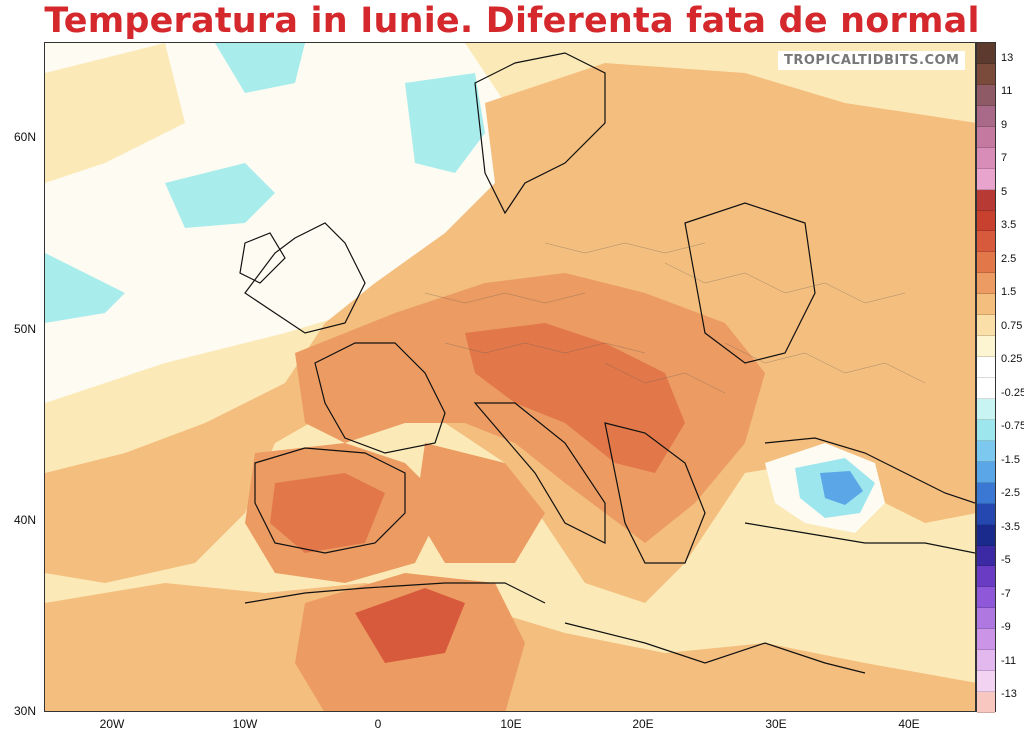 This screenshot has height=743, width=1024. Describe the element at coordinates (1009, 292) in the screenshot. I see `colorbar-label: 1.5` at that location.